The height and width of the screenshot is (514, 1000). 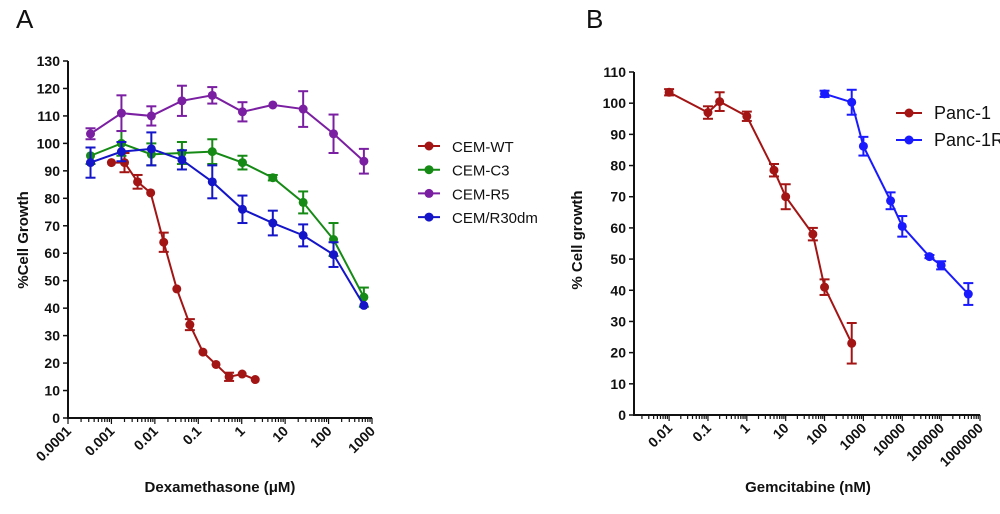 I want to click on series-cem-c3, so click(x=227, y=219).